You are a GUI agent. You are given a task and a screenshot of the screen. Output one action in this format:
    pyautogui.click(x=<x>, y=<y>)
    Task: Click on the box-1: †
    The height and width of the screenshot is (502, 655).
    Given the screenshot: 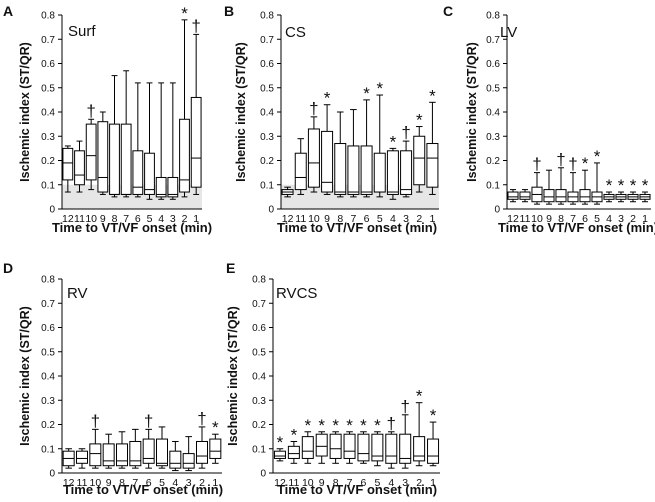 What is the action you would take?
    pyautogui.click(x=196, y=105)
    